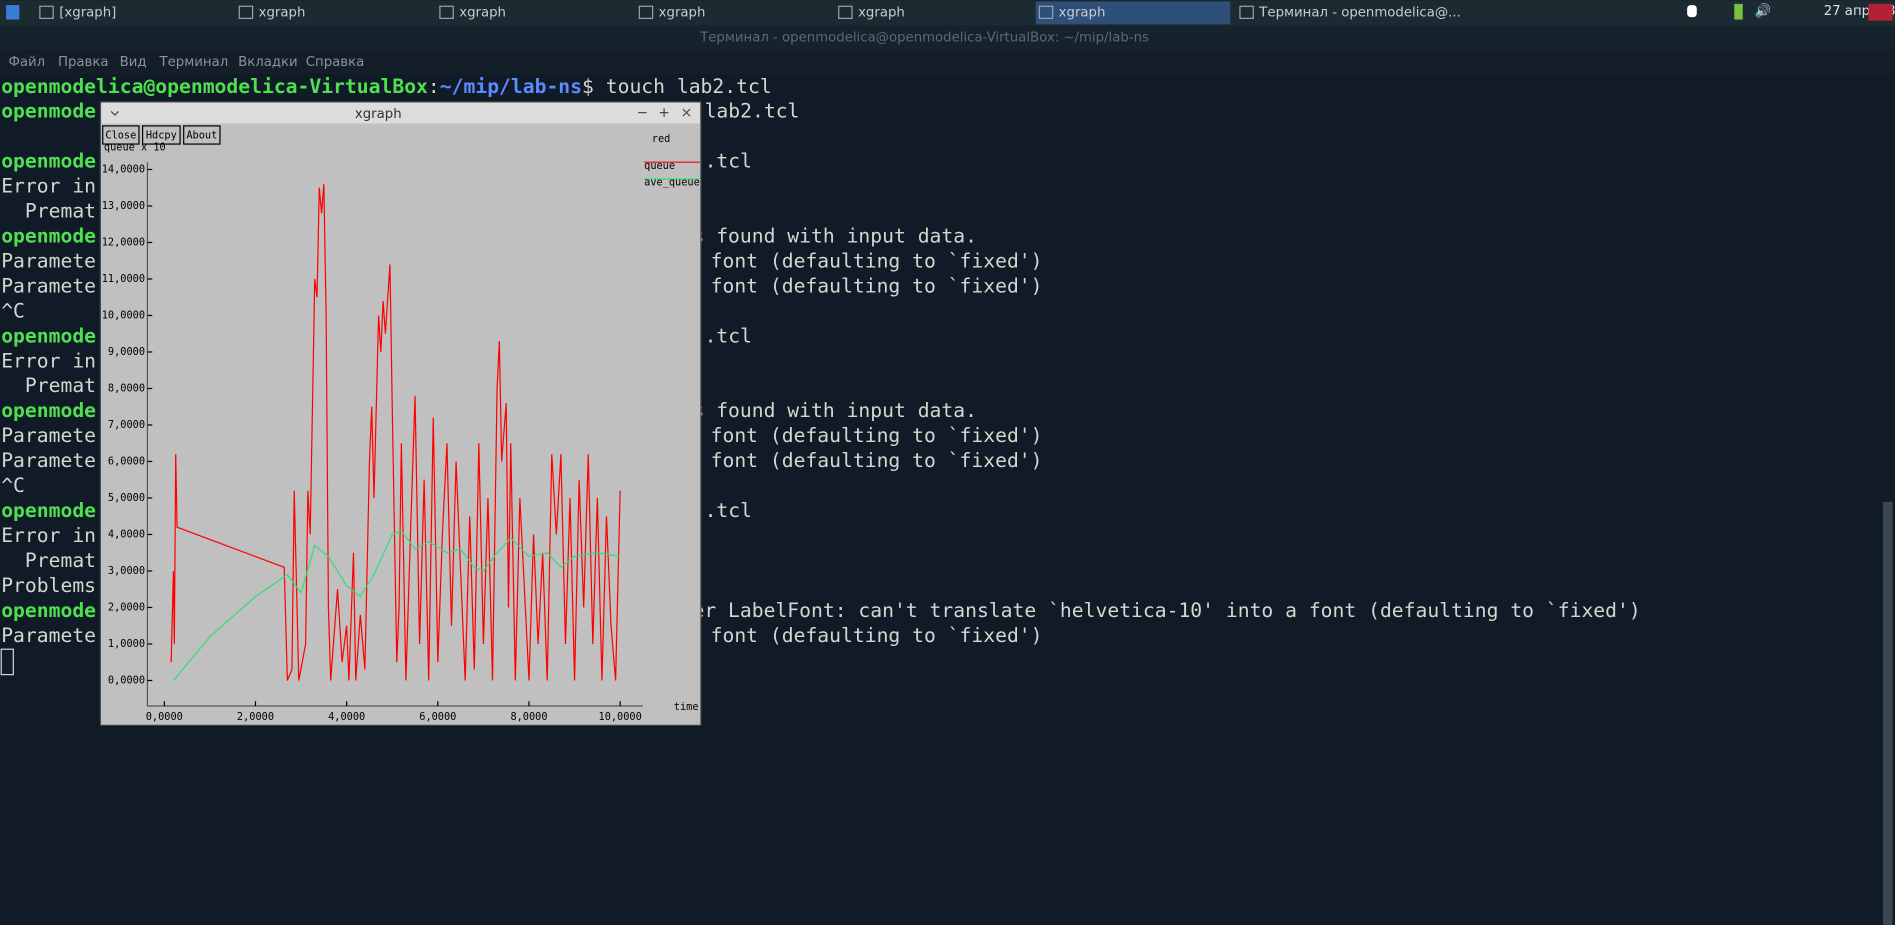 The image size is (1895, 925). Describe the element at coordinates (664, 112) in the screenshot. I see `maximize` at that location.